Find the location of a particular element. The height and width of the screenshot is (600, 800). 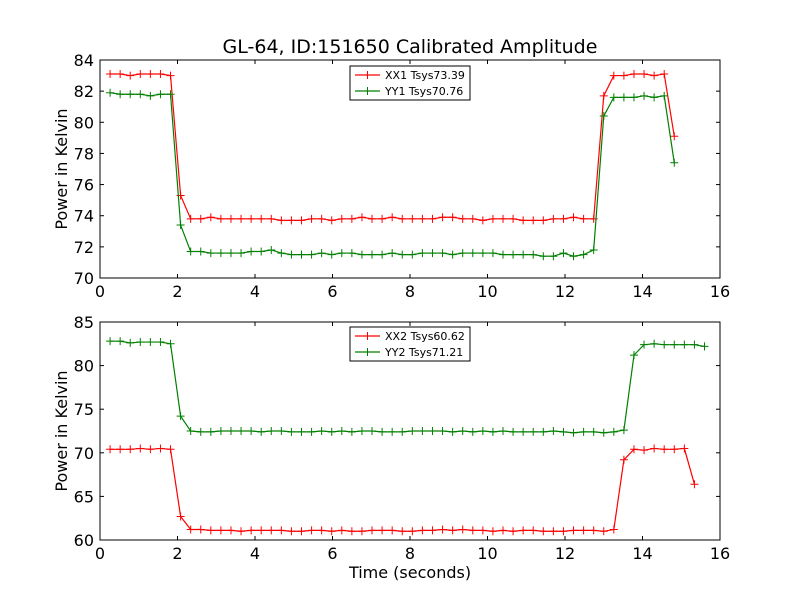

legend: XX2 Tsys60.62 YY2 Tsys71.21 is located at coordinates (410, 344).